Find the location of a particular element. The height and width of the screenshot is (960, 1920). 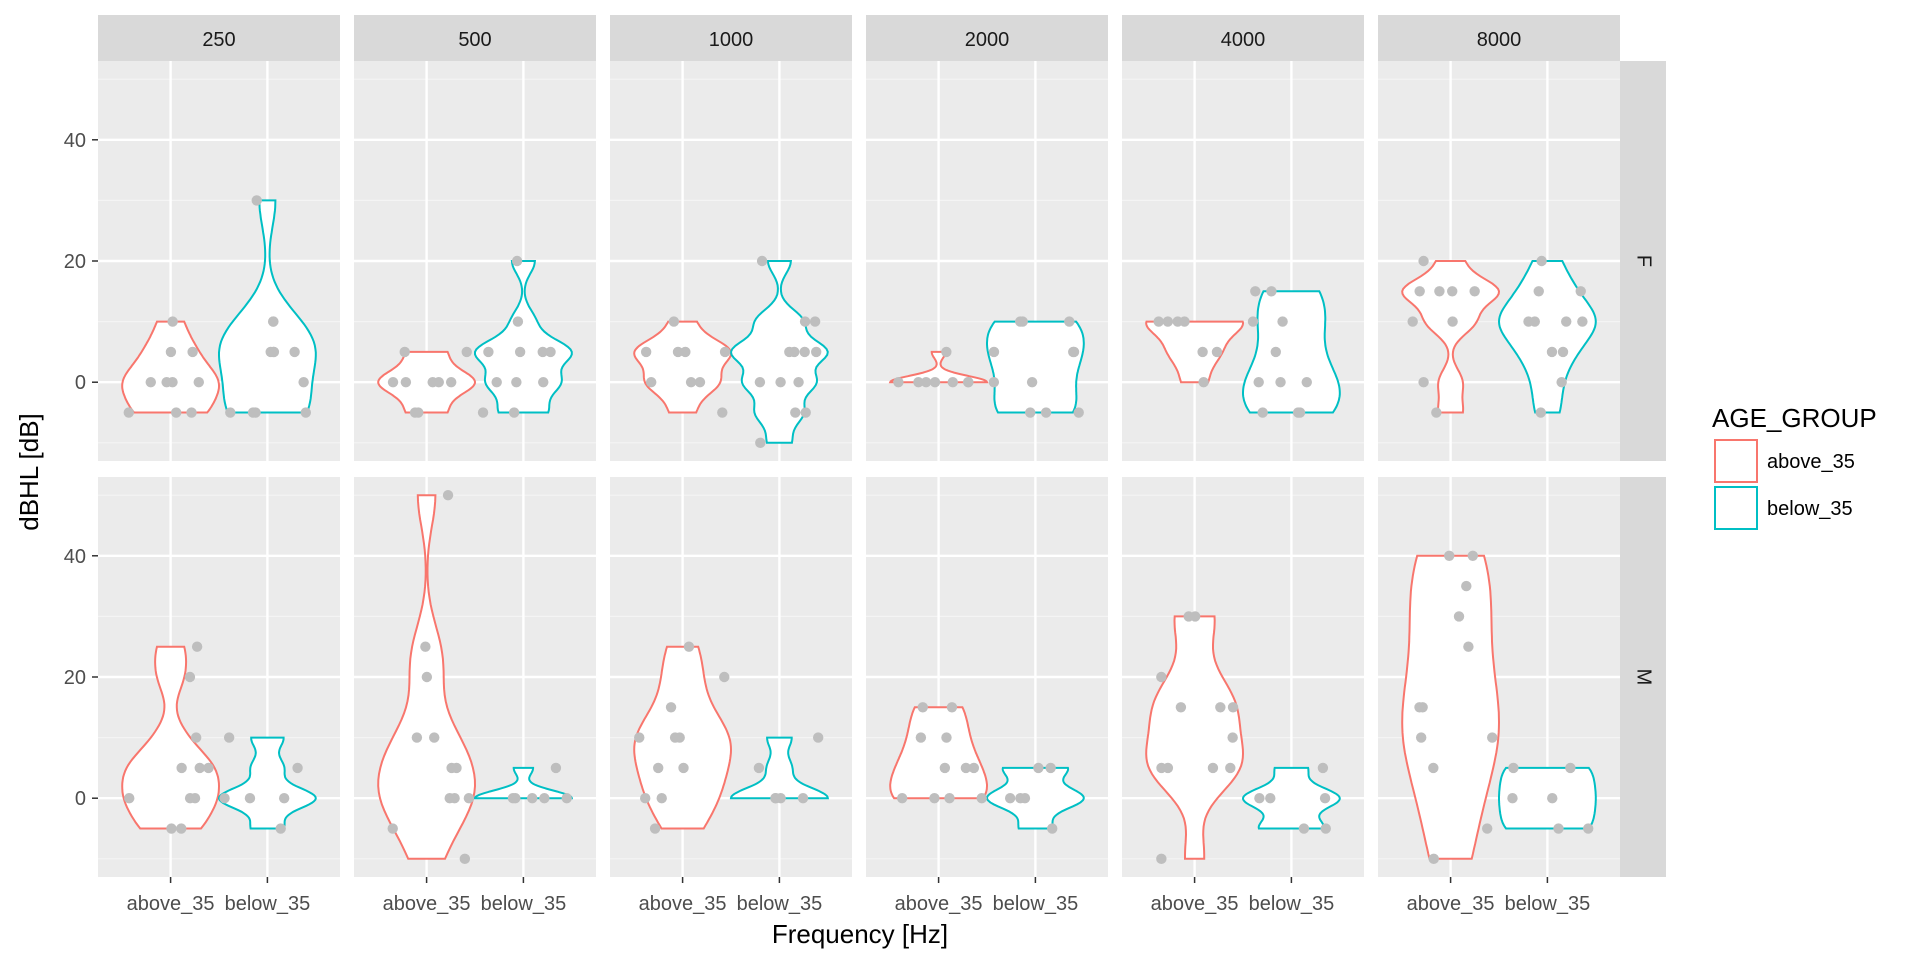

x-tick-label: above_35 is located at coordinates (939, 904).